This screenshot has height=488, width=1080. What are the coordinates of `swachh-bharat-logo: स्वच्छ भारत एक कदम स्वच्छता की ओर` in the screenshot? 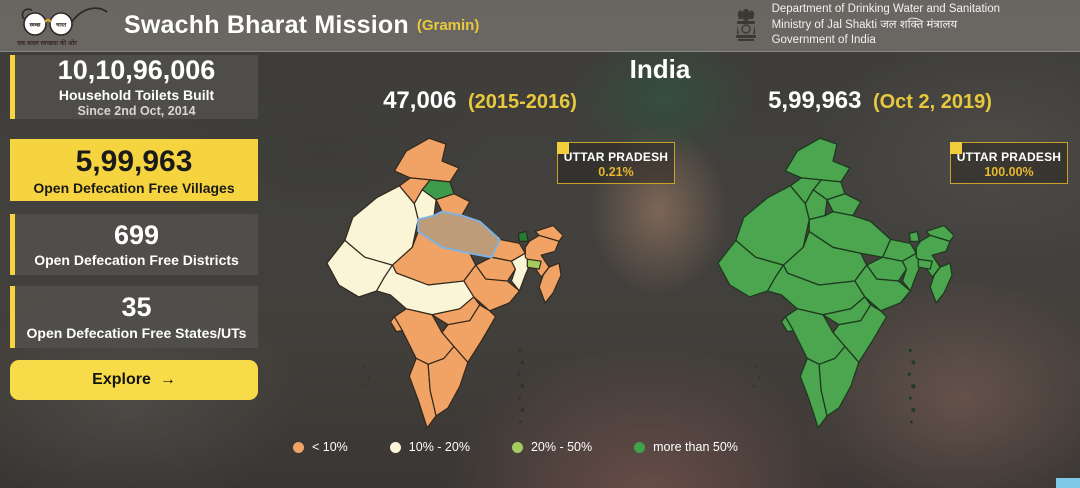 It's located at (62, 26).